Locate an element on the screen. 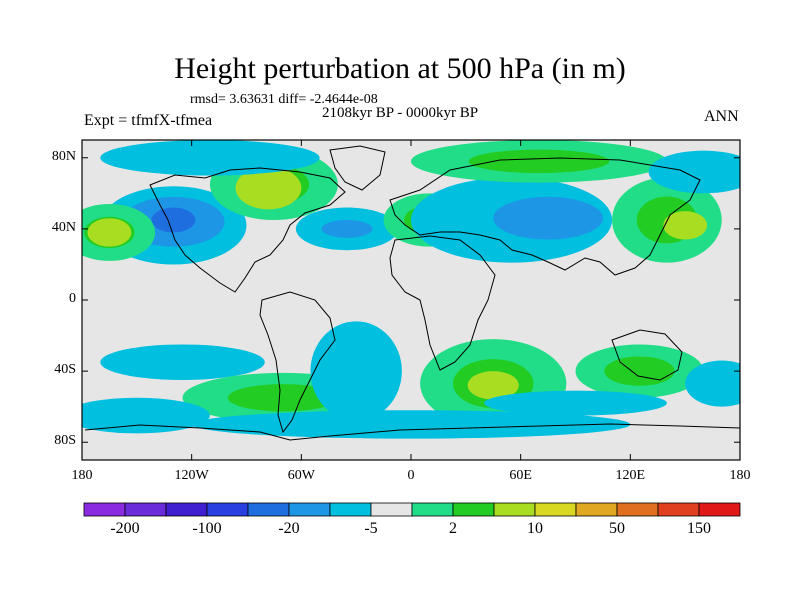 The width and height of the screenshot is (800, 600). colorbar is located at coordinates (412, 509).